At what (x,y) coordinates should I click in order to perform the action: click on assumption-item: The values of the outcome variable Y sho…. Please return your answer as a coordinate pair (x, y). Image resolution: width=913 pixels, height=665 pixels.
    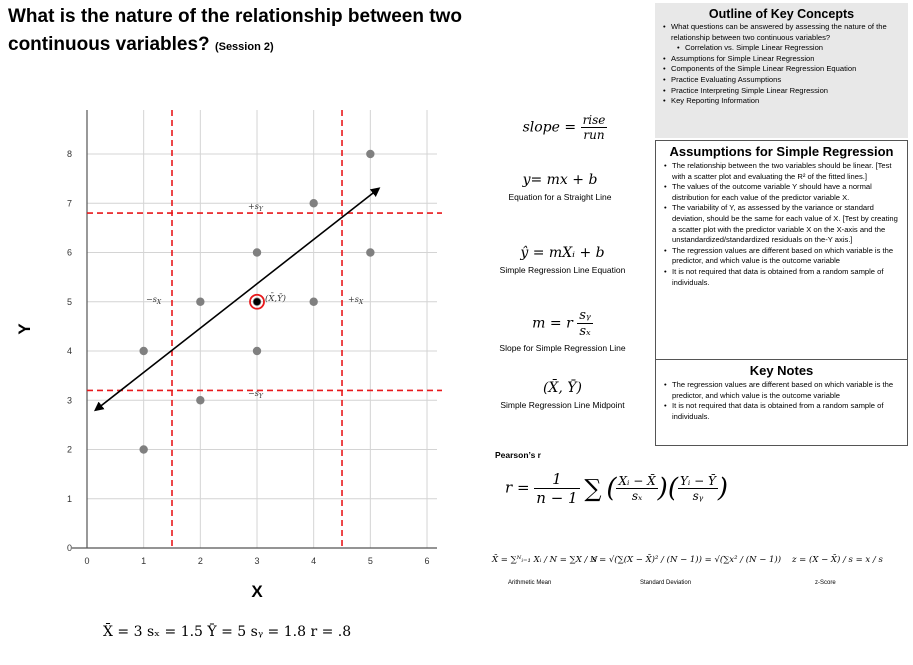
    Looking at the image, I should click on (782, 192).